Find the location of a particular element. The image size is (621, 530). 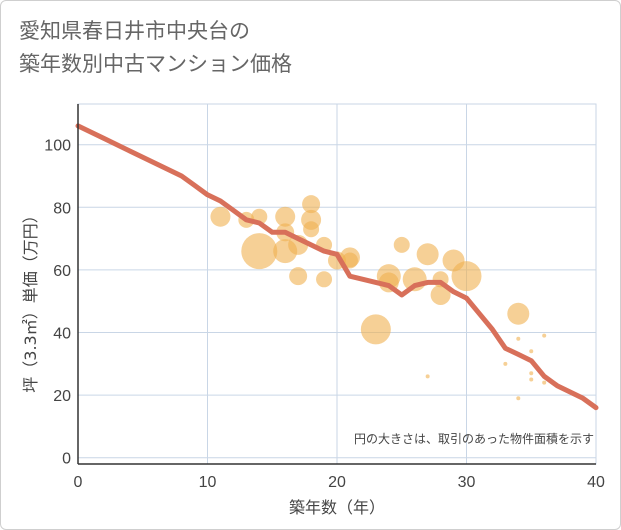

y-tick-label: 80 is located at coordinates (62, 208).